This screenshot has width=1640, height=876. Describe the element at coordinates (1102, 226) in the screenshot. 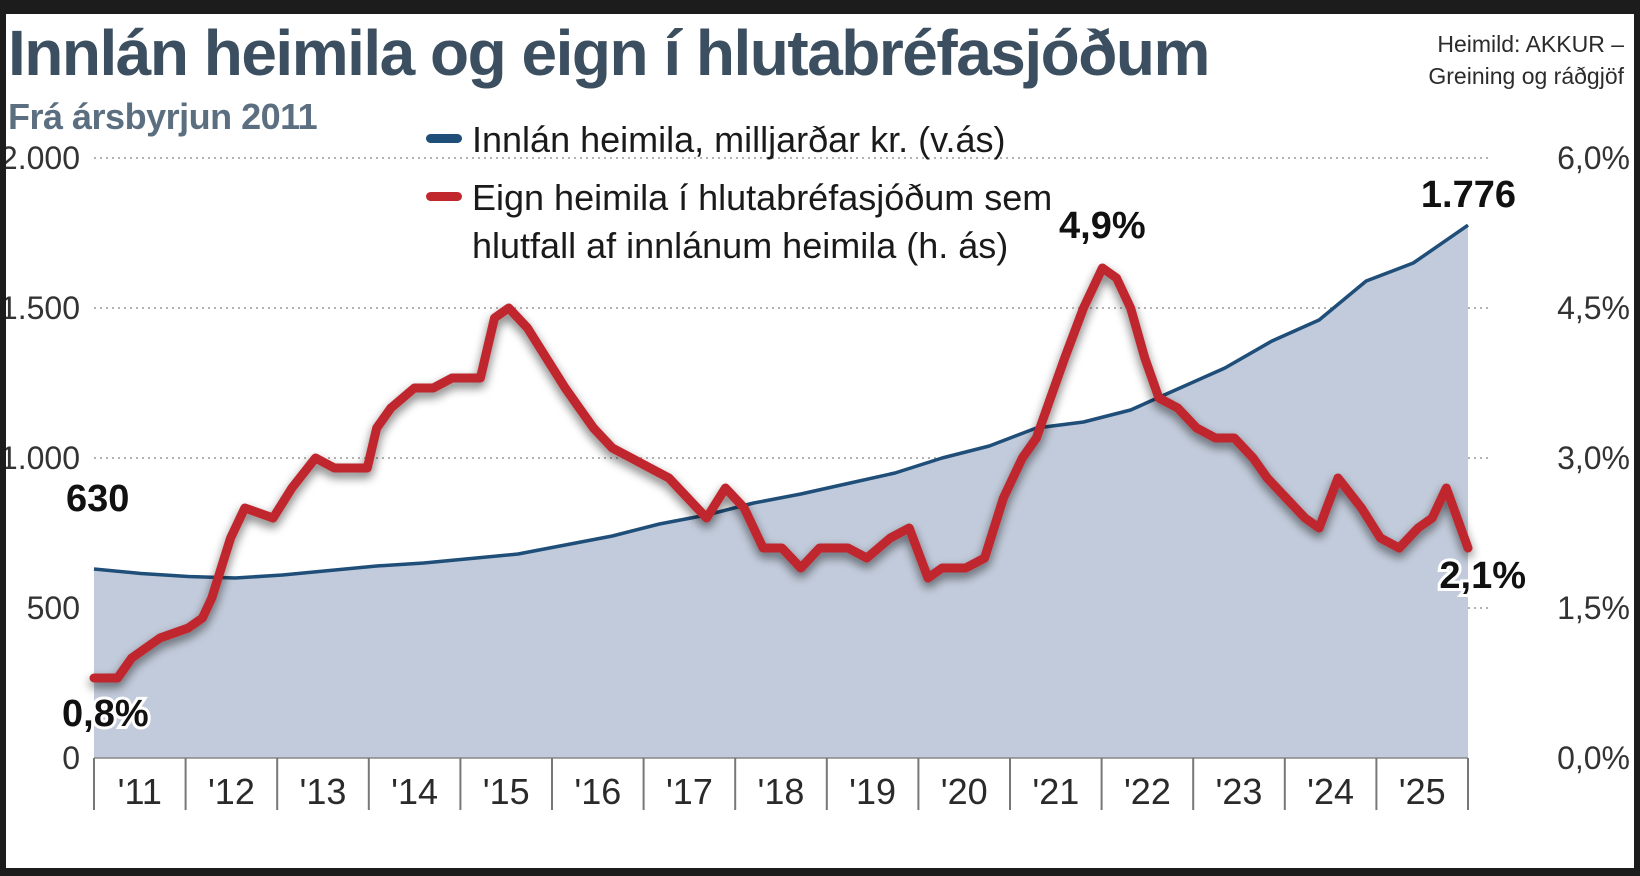

I see `data-label: 4,9%` at that location.